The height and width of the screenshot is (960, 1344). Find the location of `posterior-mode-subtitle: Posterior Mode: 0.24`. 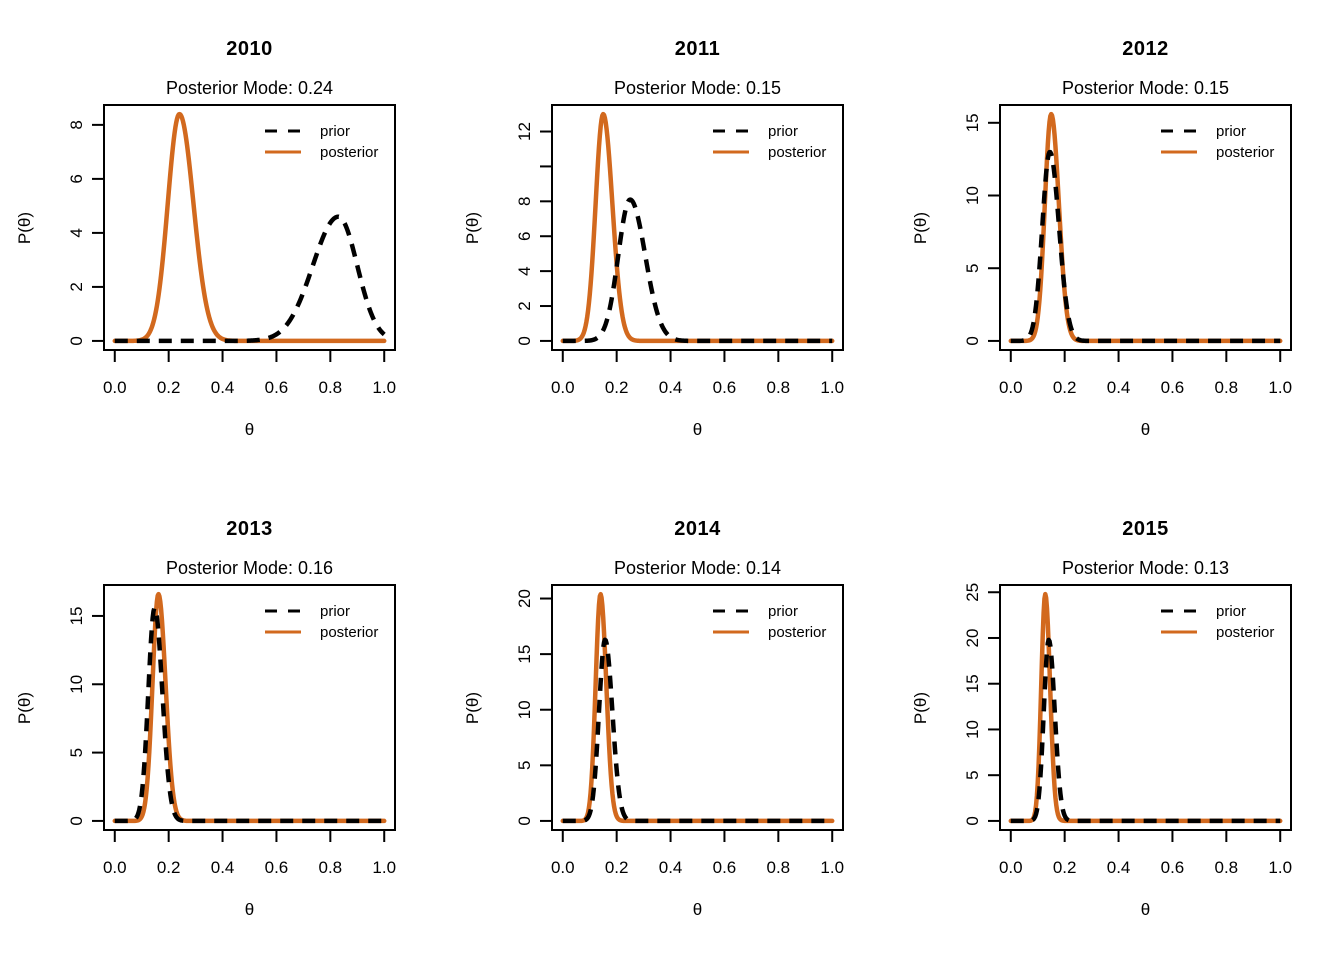

posterior-mode-subtitle: Posterior Mode: 0.24 is located at coordinates (249, 88).